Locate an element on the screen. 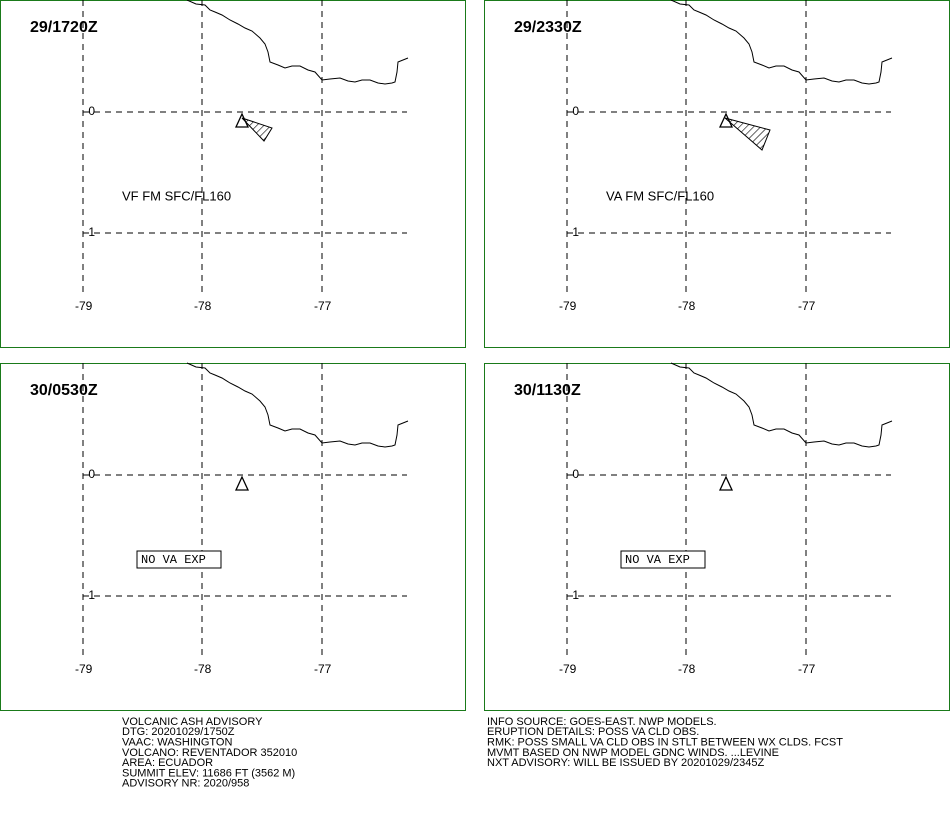 The width and height of the screenshot is (950, 817). advisory-line: VOLCANIC ASH ADVISORY is located at coordinates (192, 722).